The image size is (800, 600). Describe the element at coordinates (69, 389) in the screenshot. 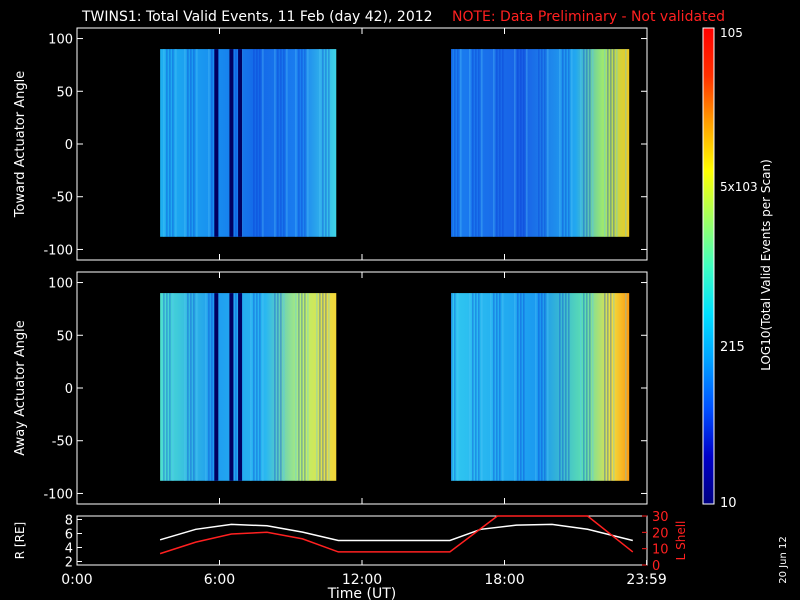

I see `y-tick-label: 0` at that location.